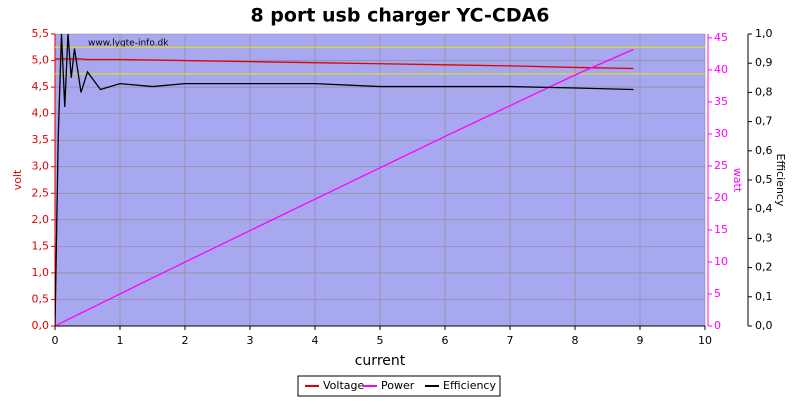  I want to click on x-tick-label: 1, so click(120, 340).